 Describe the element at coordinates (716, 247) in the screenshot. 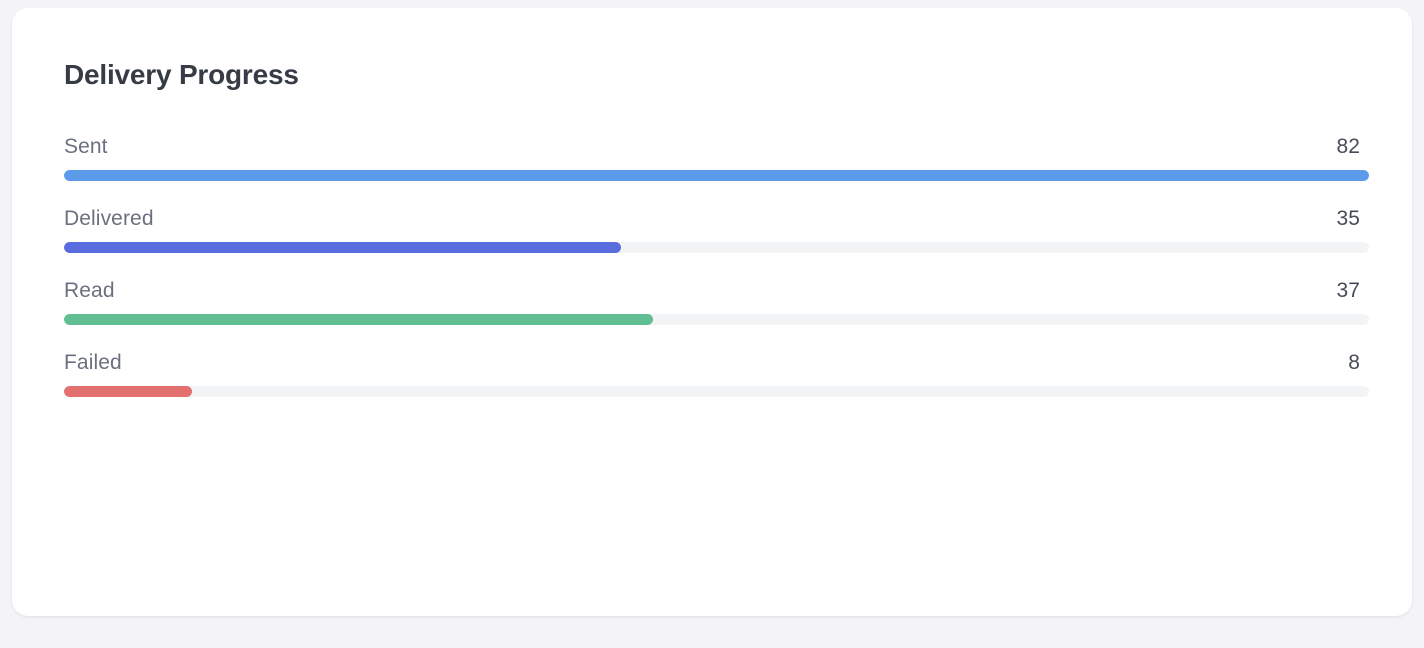

I see `progress-track-delivered` at that location.